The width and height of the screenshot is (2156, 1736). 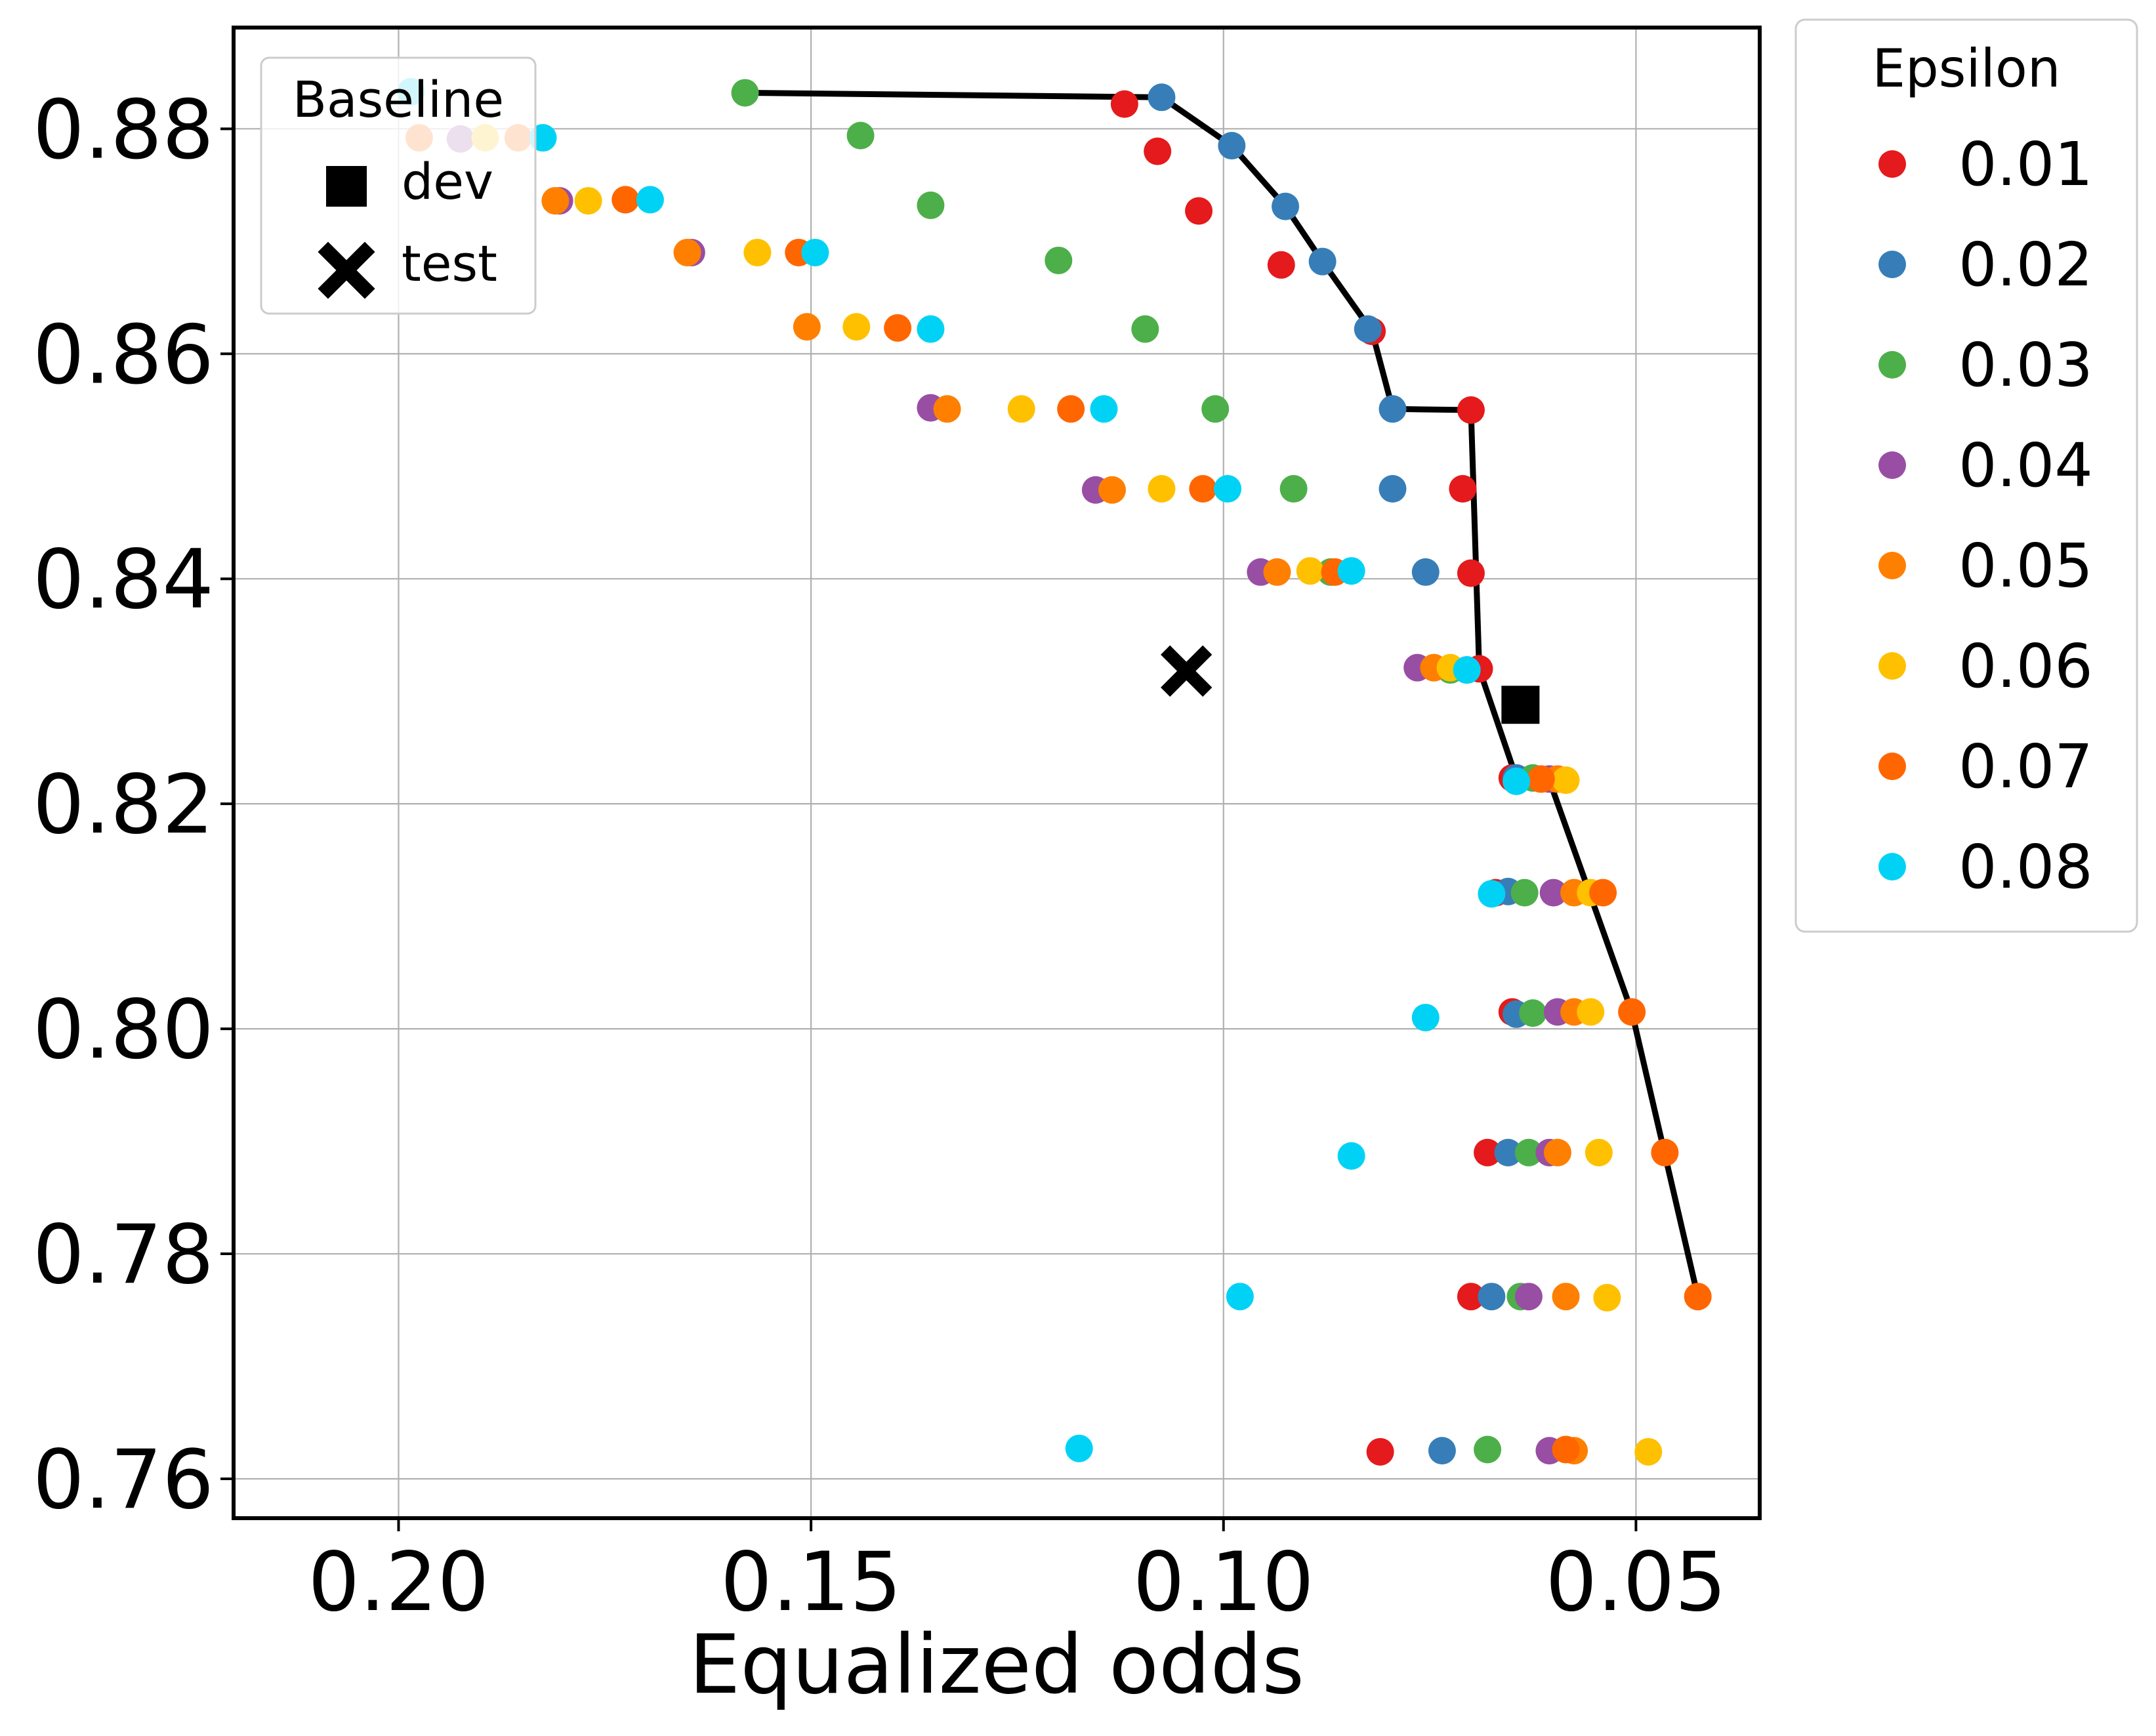 What do you see at coordinates (811, 1582) in the screenshot?
I see `x-tick-label: 0.15` at bounding box center [811, 1582].